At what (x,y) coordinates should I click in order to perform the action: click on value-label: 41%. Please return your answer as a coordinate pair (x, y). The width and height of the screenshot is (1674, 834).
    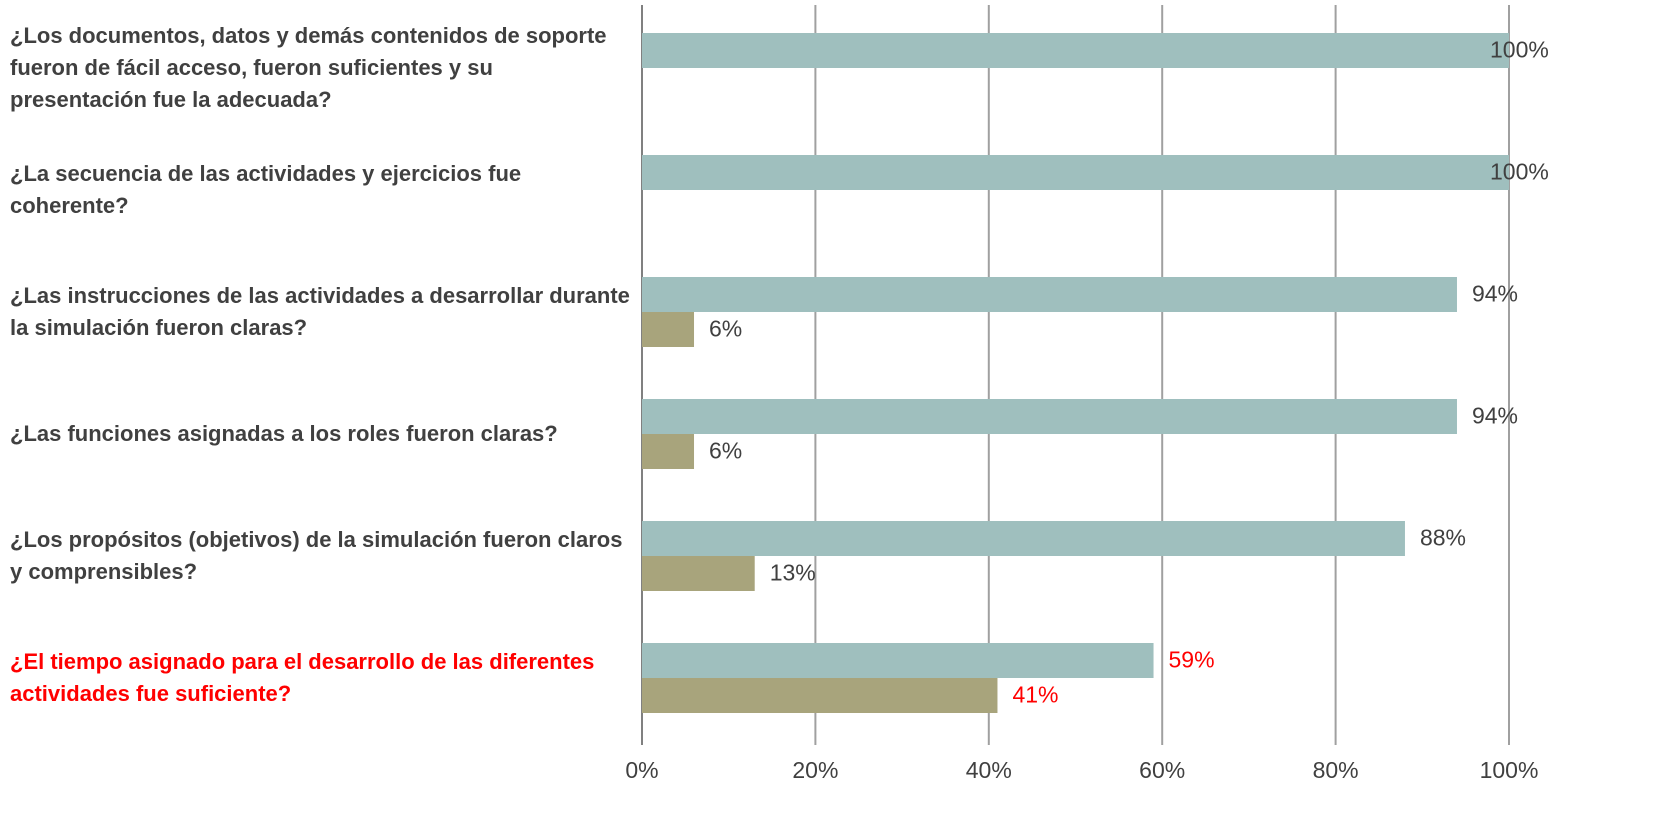
    Looking at the image, I should click on (1035, 695).